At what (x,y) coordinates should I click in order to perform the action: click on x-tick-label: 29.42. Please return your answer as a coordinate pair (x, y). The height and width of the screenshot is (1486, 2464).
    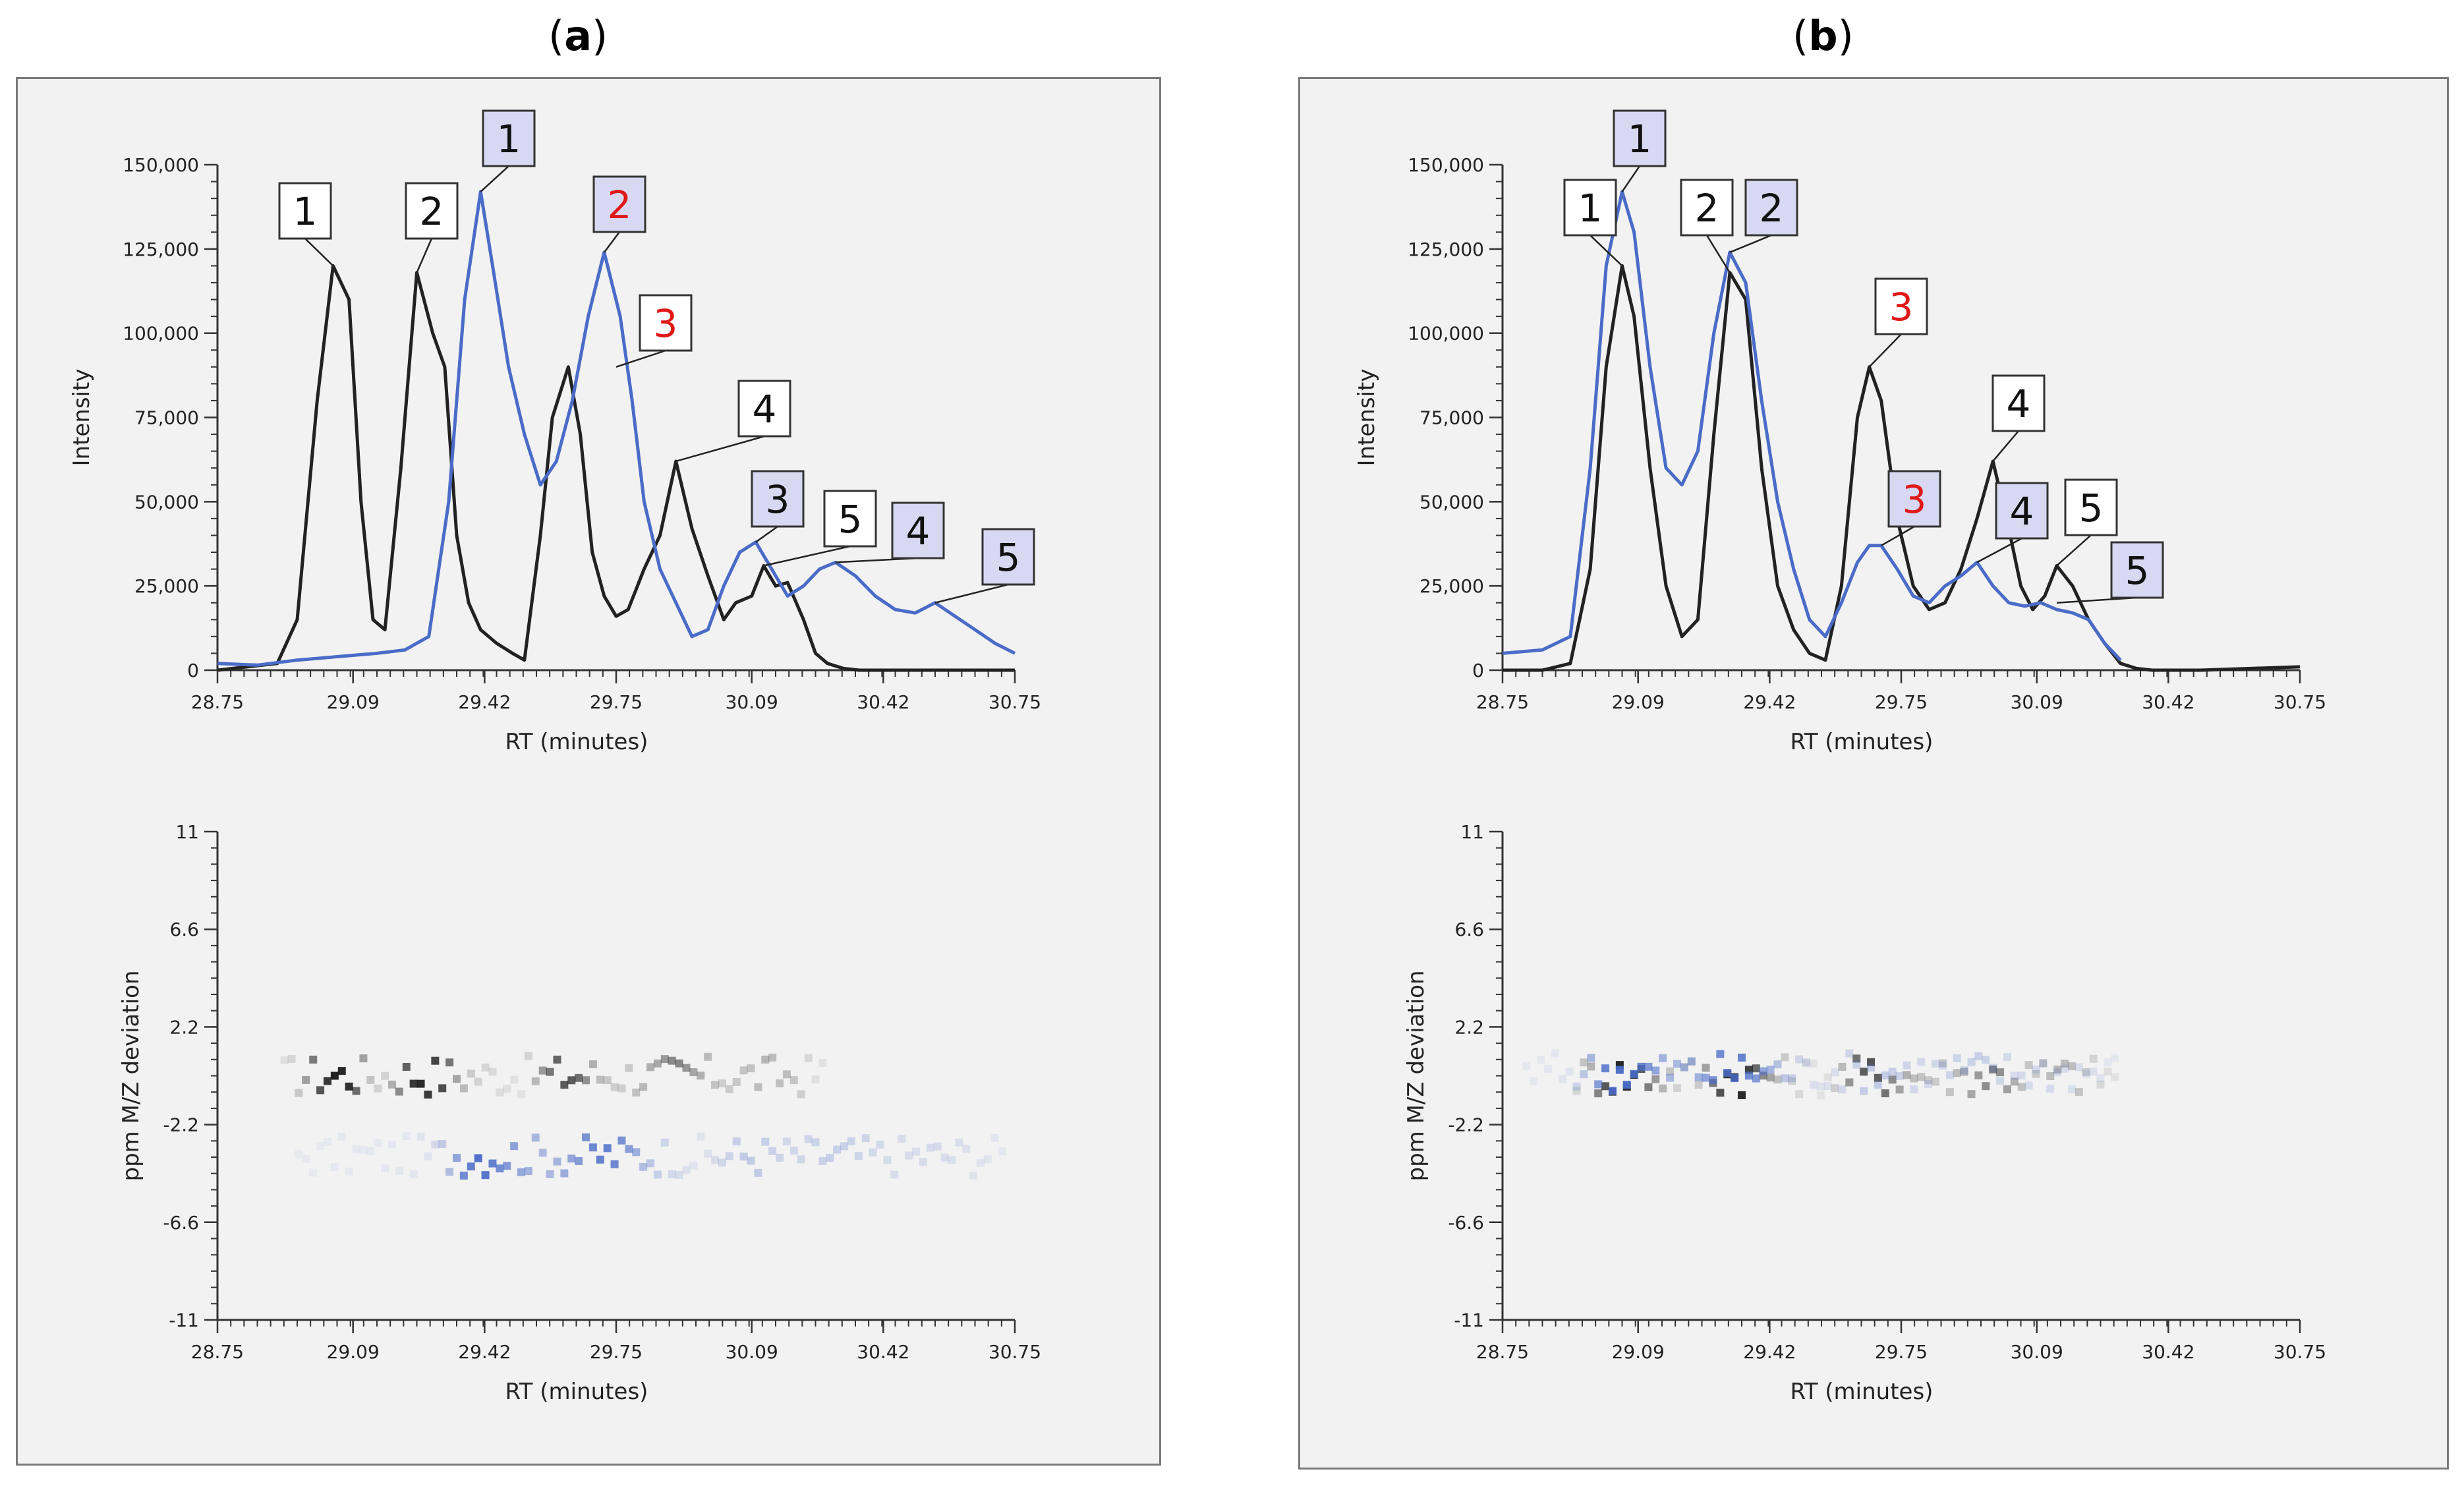
    Looking at the image, I should click on (484, 702).